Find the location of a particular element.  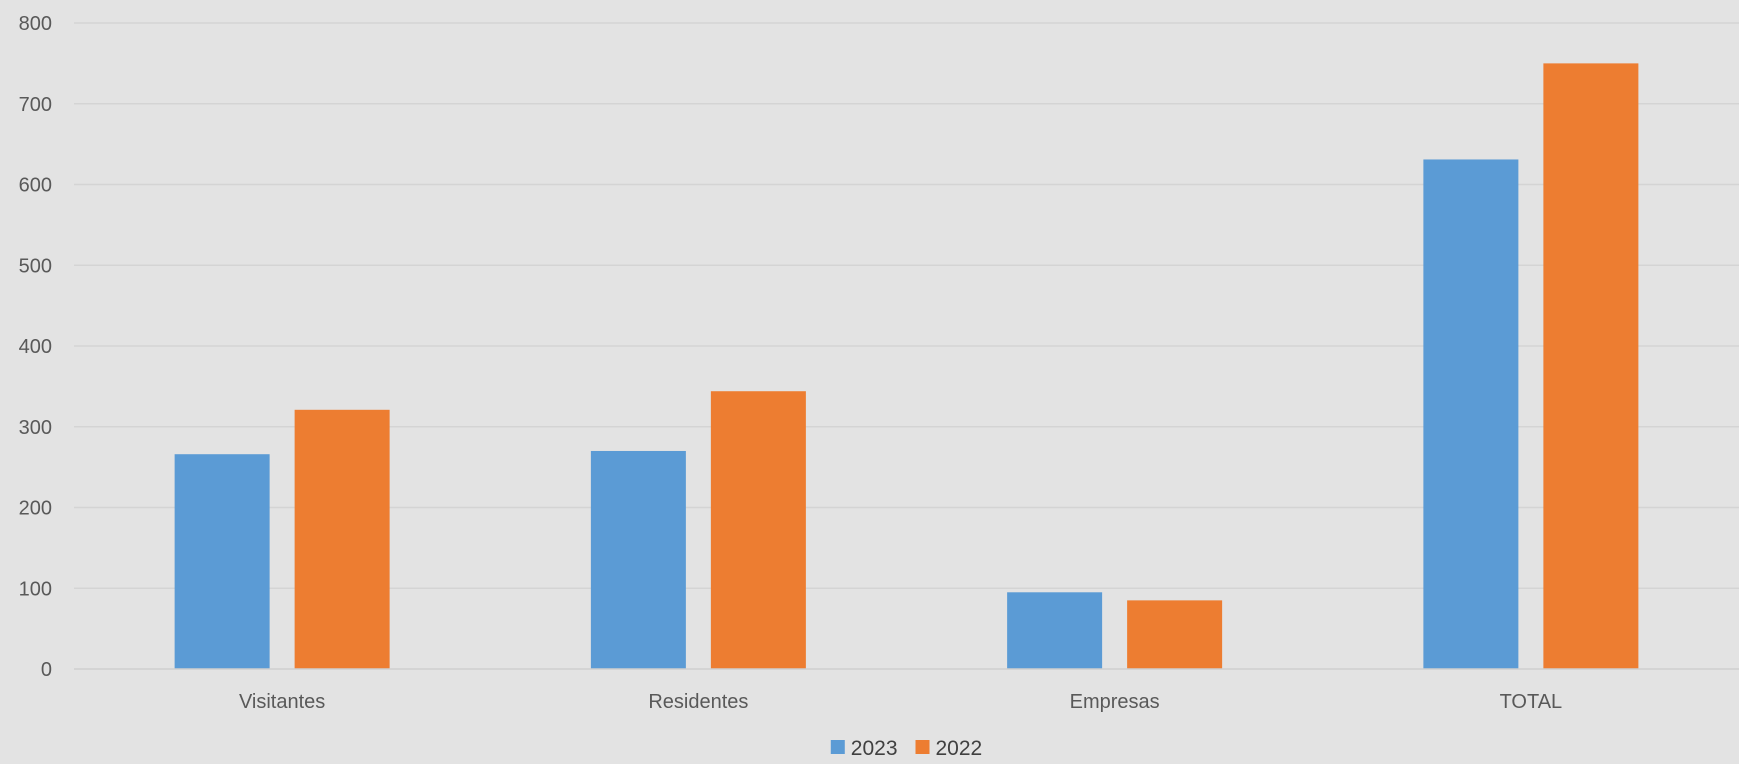

x-axis-tick-labels: Visitantes Residentes Empresas TOTAL is located at coordinates (900, 702).